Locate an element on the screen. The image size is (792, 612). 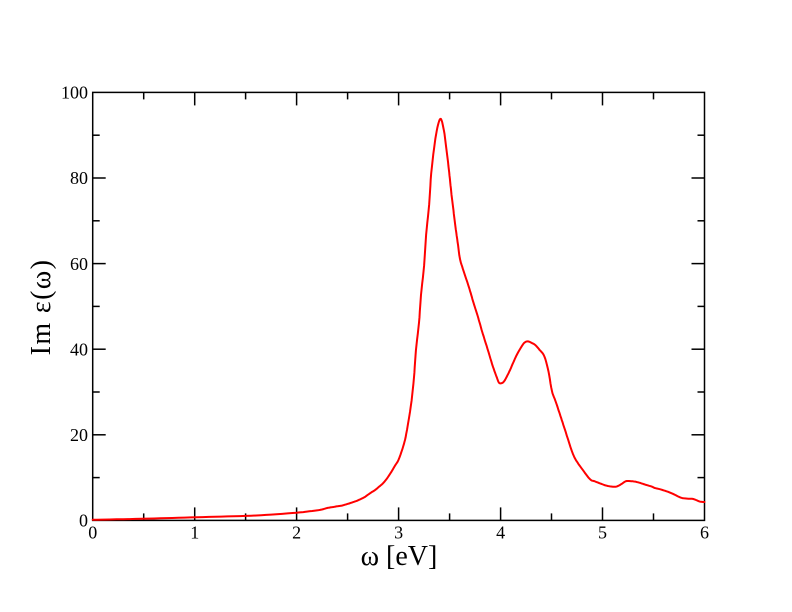
svg-text: Im ε(ω) is located at coordinates (41, 307).